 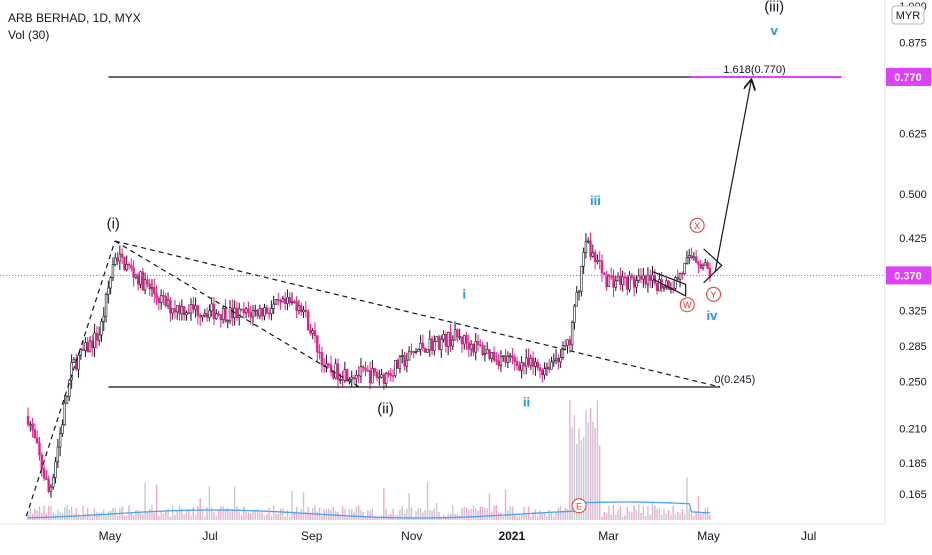 I want to click on circle-wave-label: E, so click(x=579, y=506).